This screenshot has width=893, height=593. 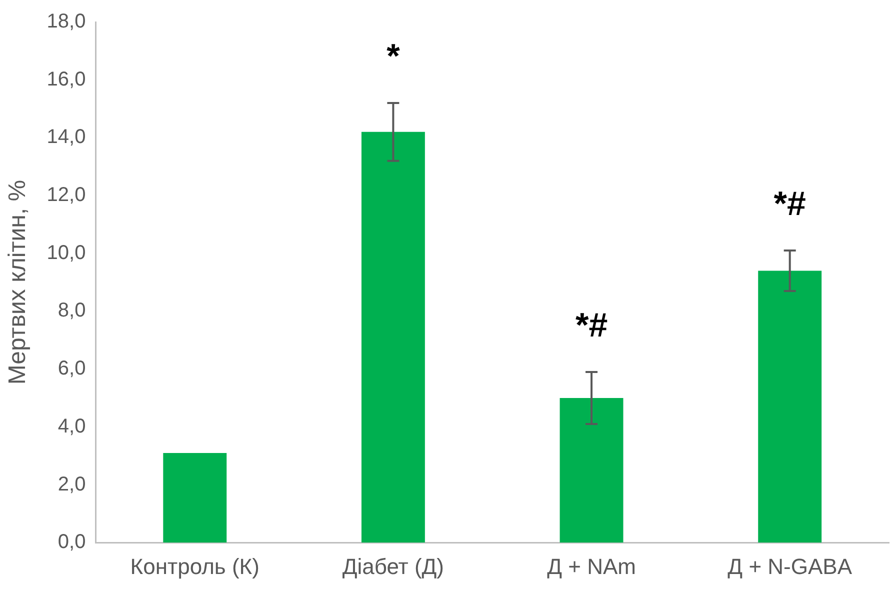 I want to click on y-tick-label: 4,0, so click(x=72, y=426).